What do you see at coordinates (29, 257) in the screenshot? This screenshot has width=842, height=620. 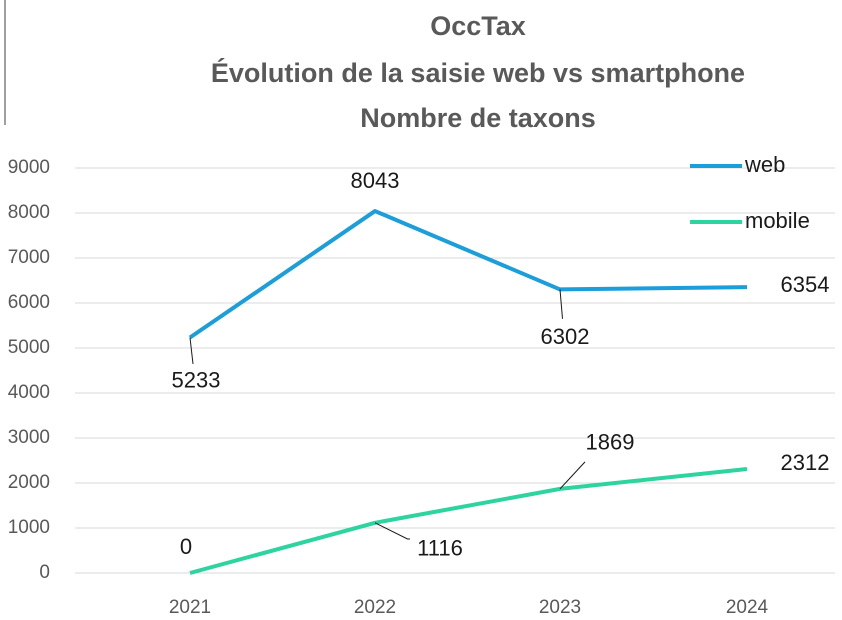 I see `y-tick-label: 7000` at bounding box center [29, 257].